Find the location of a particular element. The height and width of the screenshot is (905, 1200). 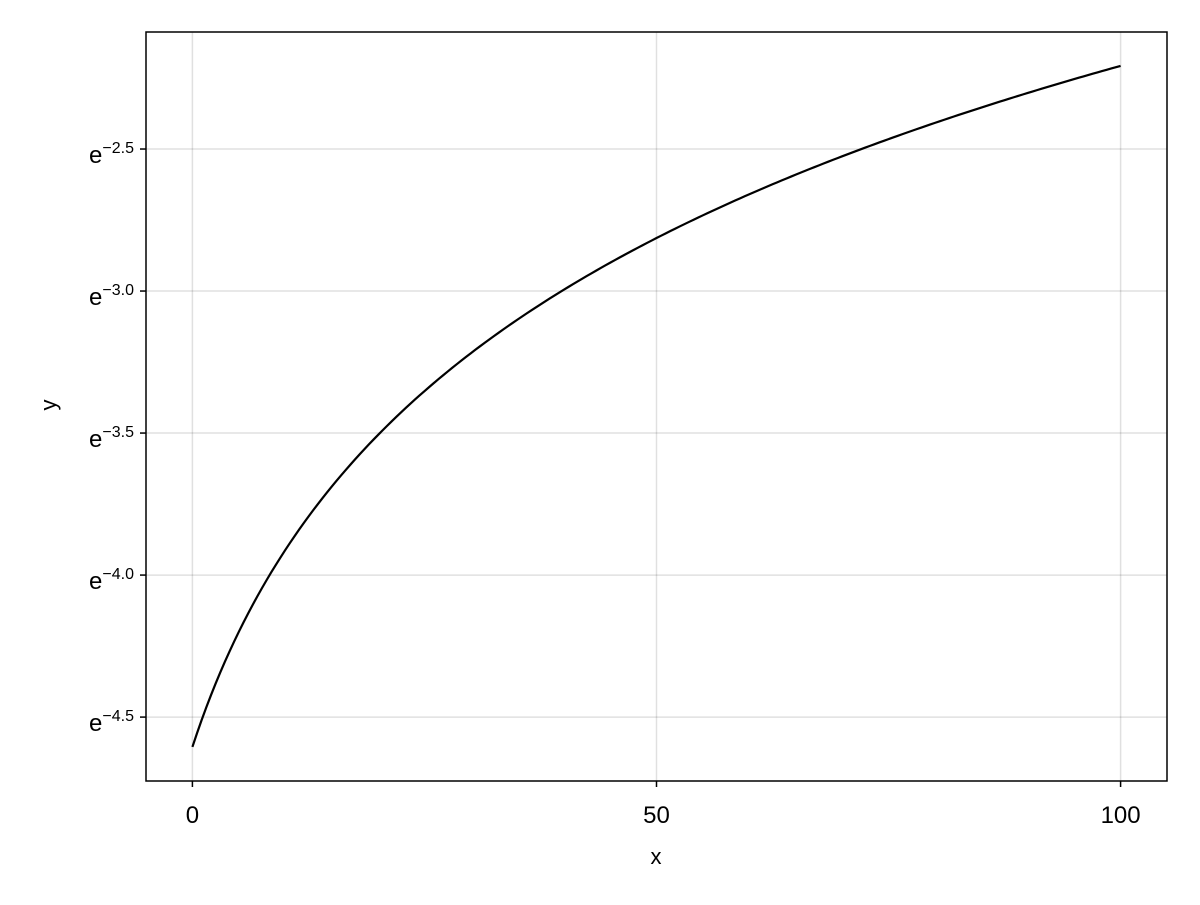

y-axis: e−2.5e−3.0e−3.5e−4.0e−4.5 is located at coordinates (117, 438).